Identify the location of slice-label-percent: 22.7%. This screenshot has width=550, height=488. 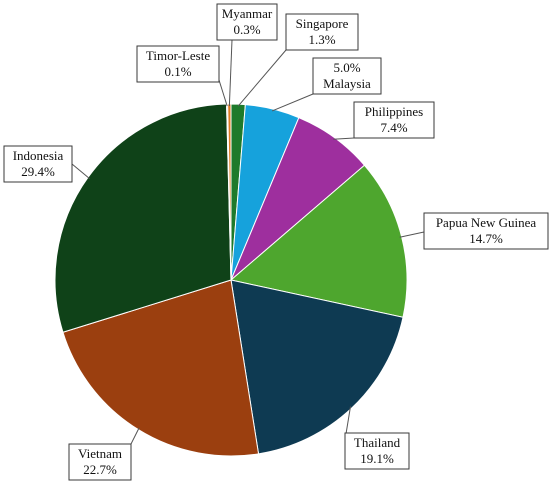
(100, 469).